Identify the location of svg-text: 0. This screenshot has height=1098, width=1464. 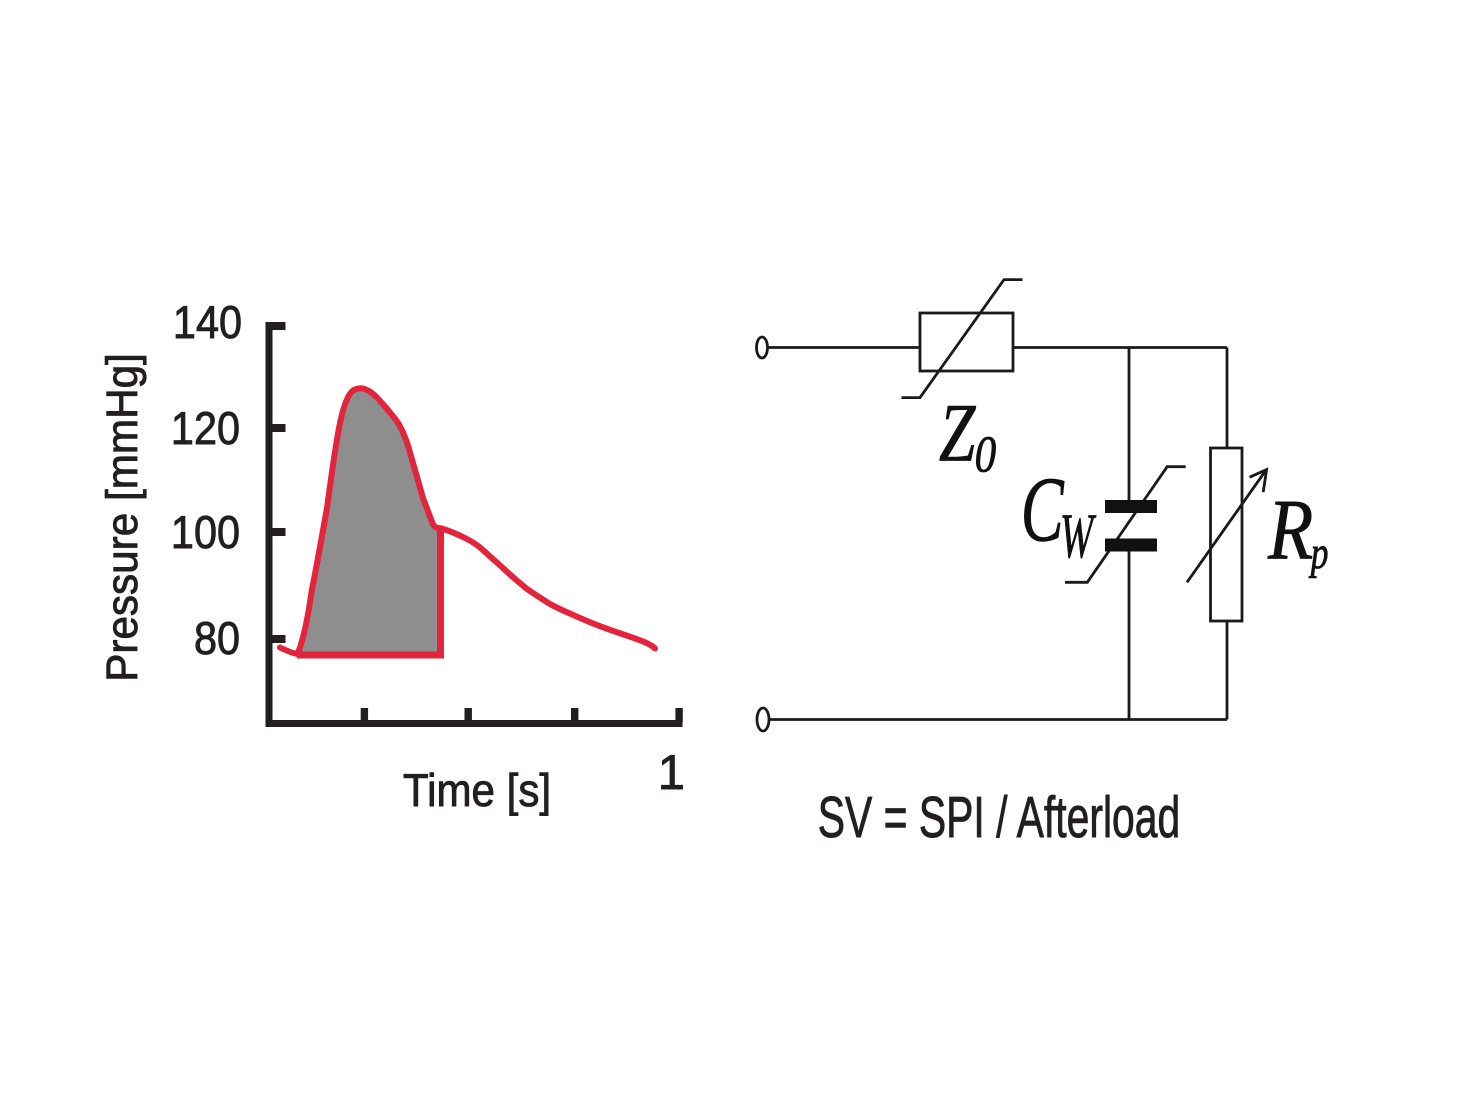
(986, 455).